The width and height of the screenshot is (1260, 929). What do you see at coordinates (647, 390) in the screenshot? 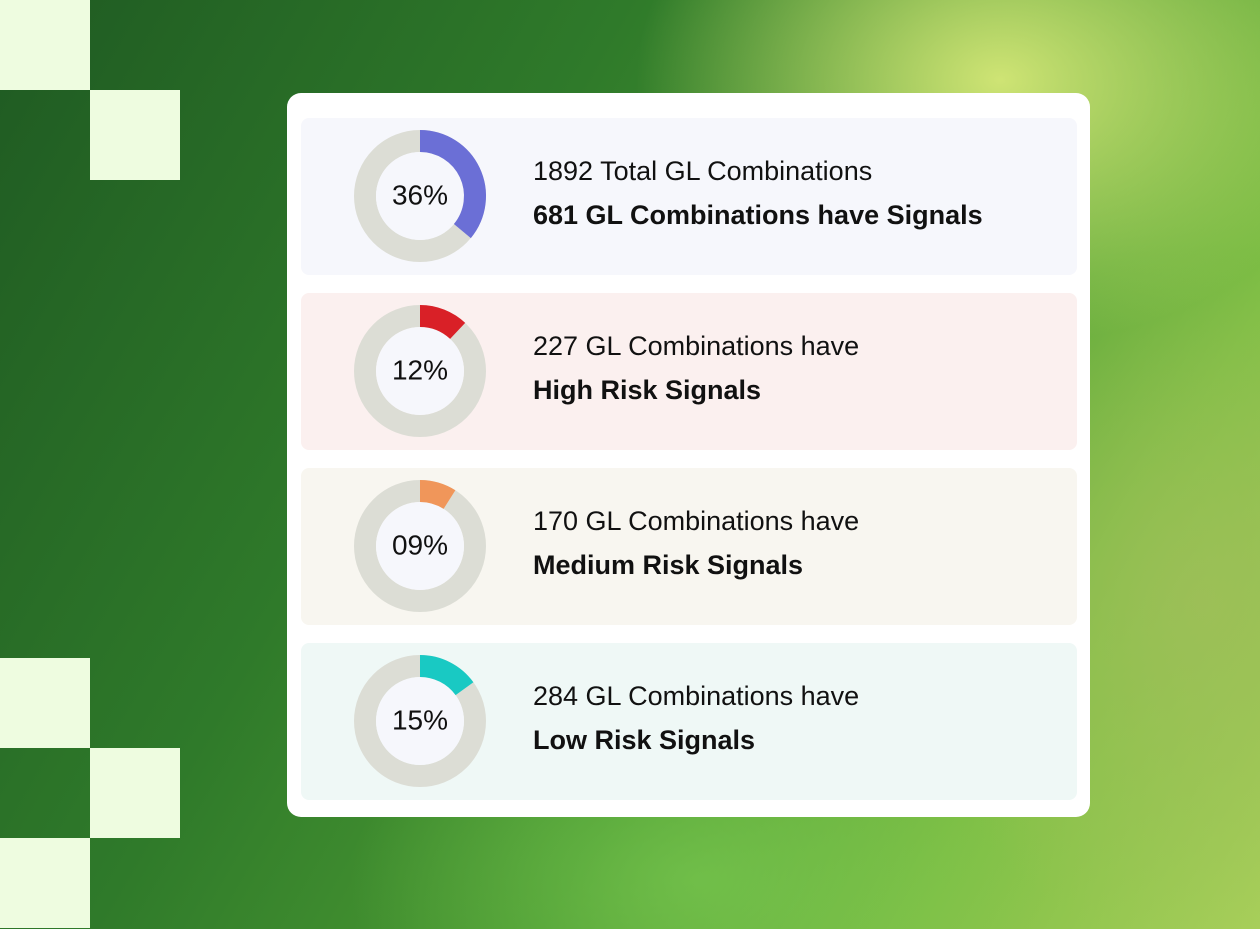
I see `card-subtext: High Risk Signals` at bounding box center [647, 390].